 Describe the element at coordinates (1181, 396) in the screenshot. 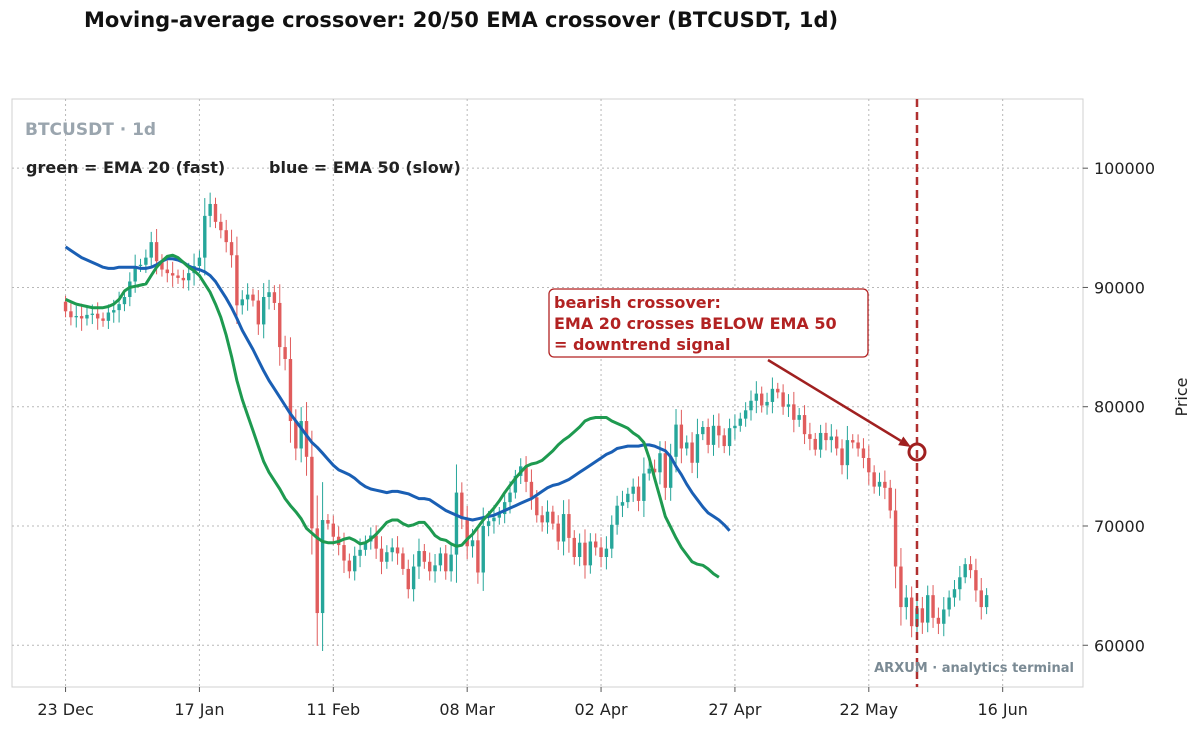

I see `y-axis-label: Price` at that location.